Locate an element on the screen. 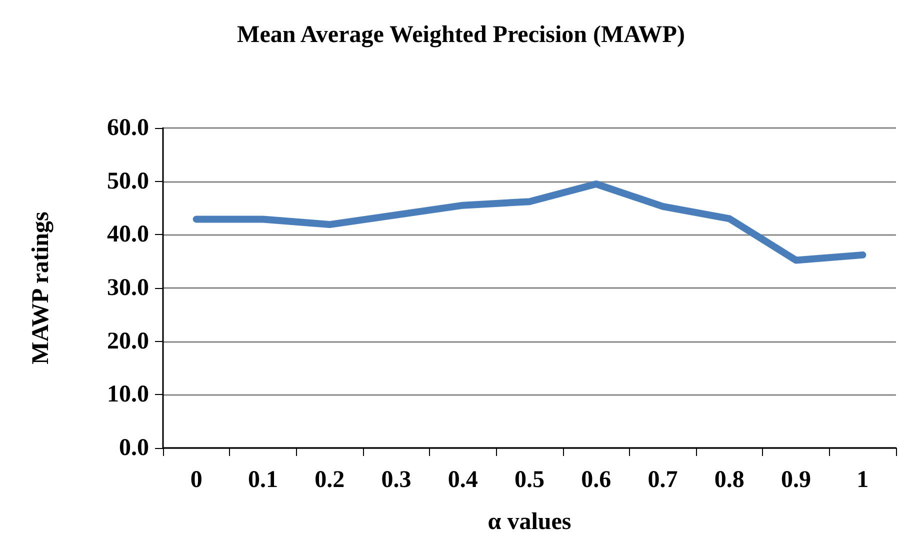 Image resolution: width=922 pixels, height=552 pixels. x-tick-label: 0.2 is located at coordinates (329, 480).